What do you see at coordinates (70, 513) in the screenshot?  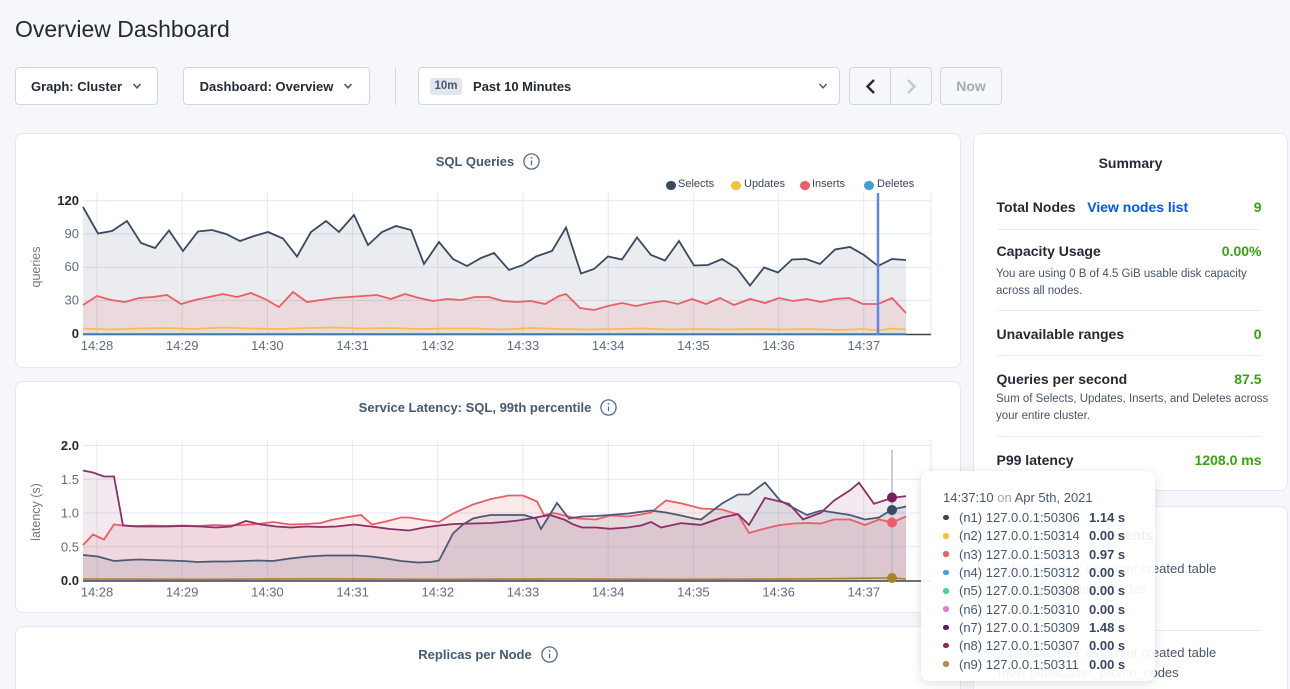 I see `svg-text: 1.0` at bounding box center [70, 513].